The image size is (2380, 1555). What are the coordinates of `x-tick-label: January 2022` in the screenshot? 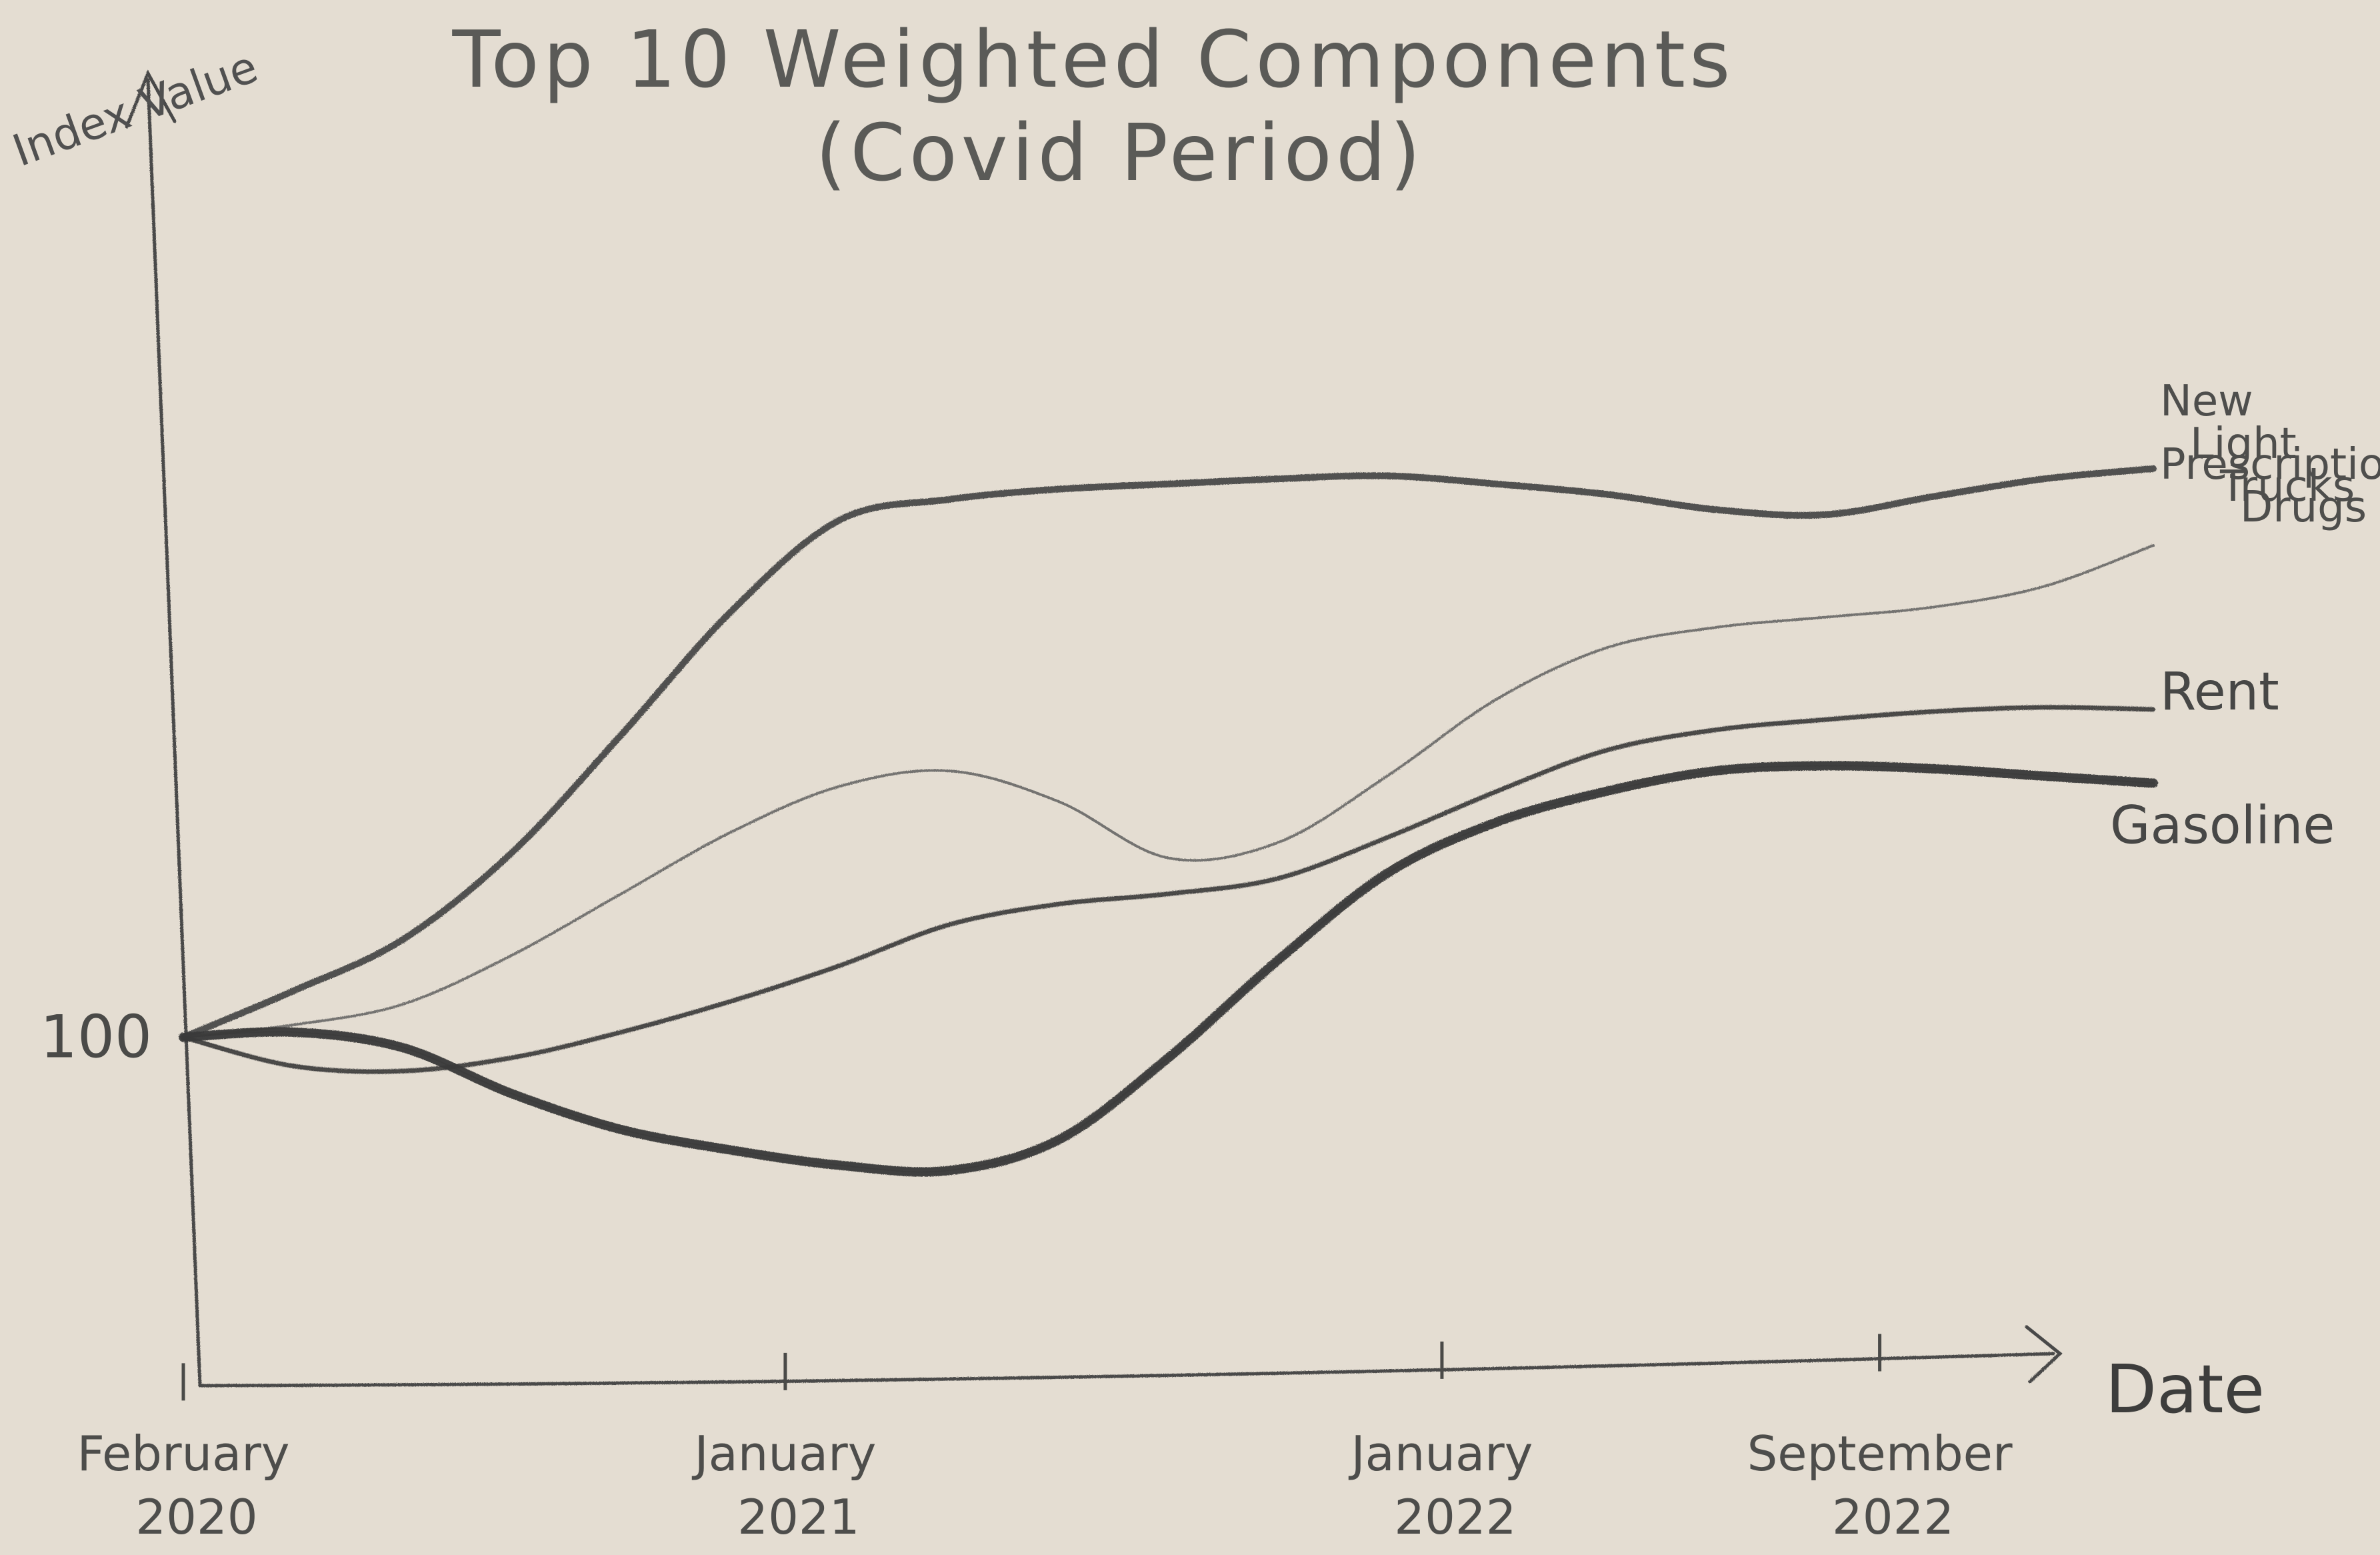 It's located at (1440, 1485).